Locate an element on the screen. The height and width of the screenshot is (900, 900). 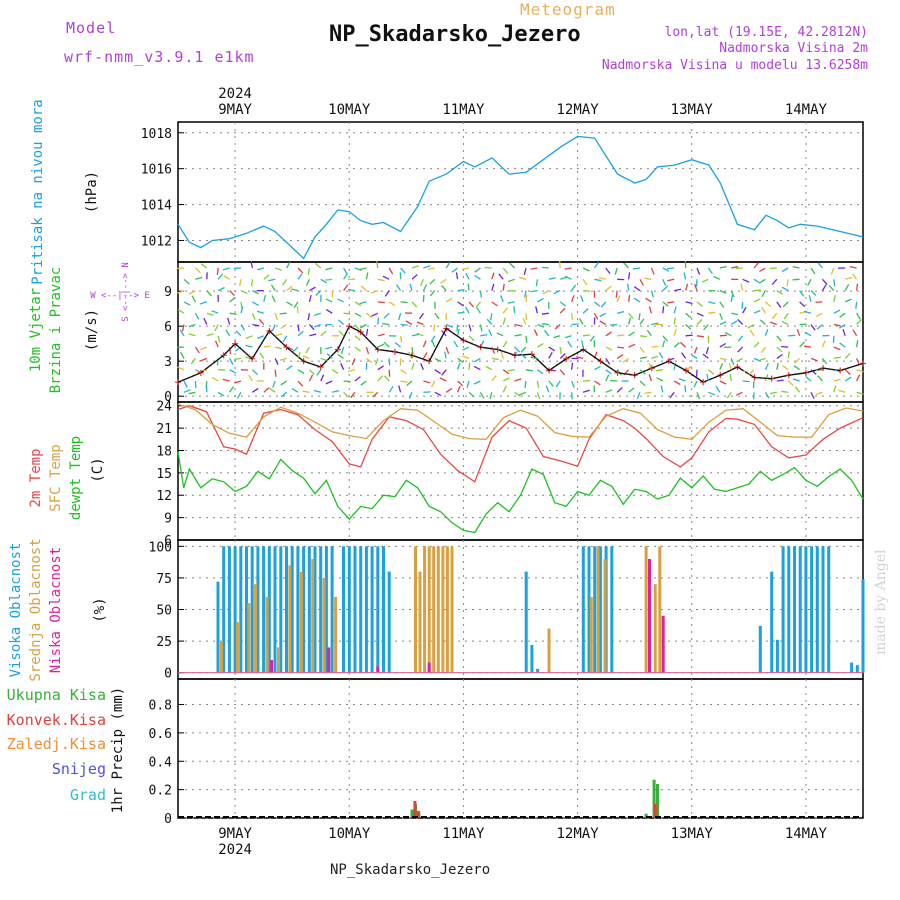
day-label-top: 11MAY is located at coordinates (463, 110).